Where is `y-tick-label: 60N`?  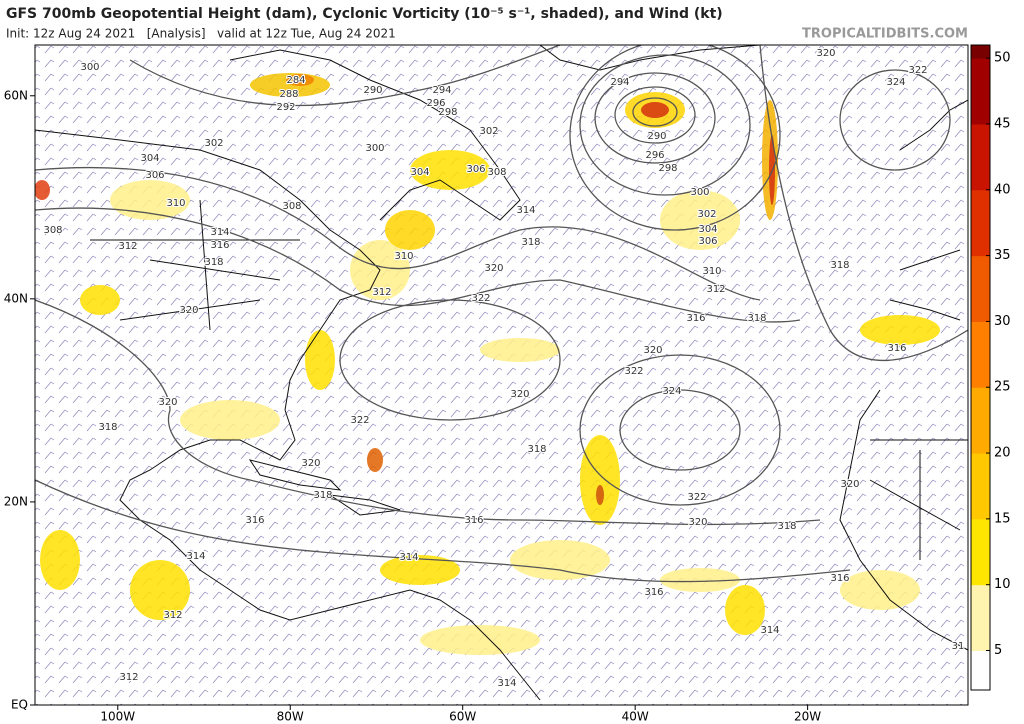
y-tick-label: 60N is located at coordinates (16, 95).